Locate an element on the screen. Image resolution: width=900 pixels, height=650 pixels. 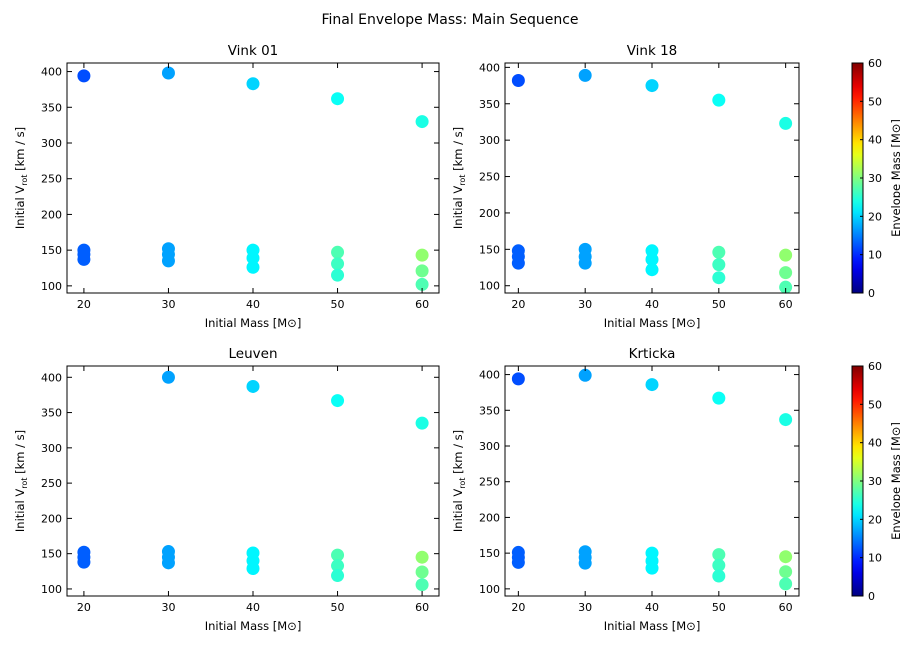
panel-title: Vink 18 is located at coordinates (652, 51).